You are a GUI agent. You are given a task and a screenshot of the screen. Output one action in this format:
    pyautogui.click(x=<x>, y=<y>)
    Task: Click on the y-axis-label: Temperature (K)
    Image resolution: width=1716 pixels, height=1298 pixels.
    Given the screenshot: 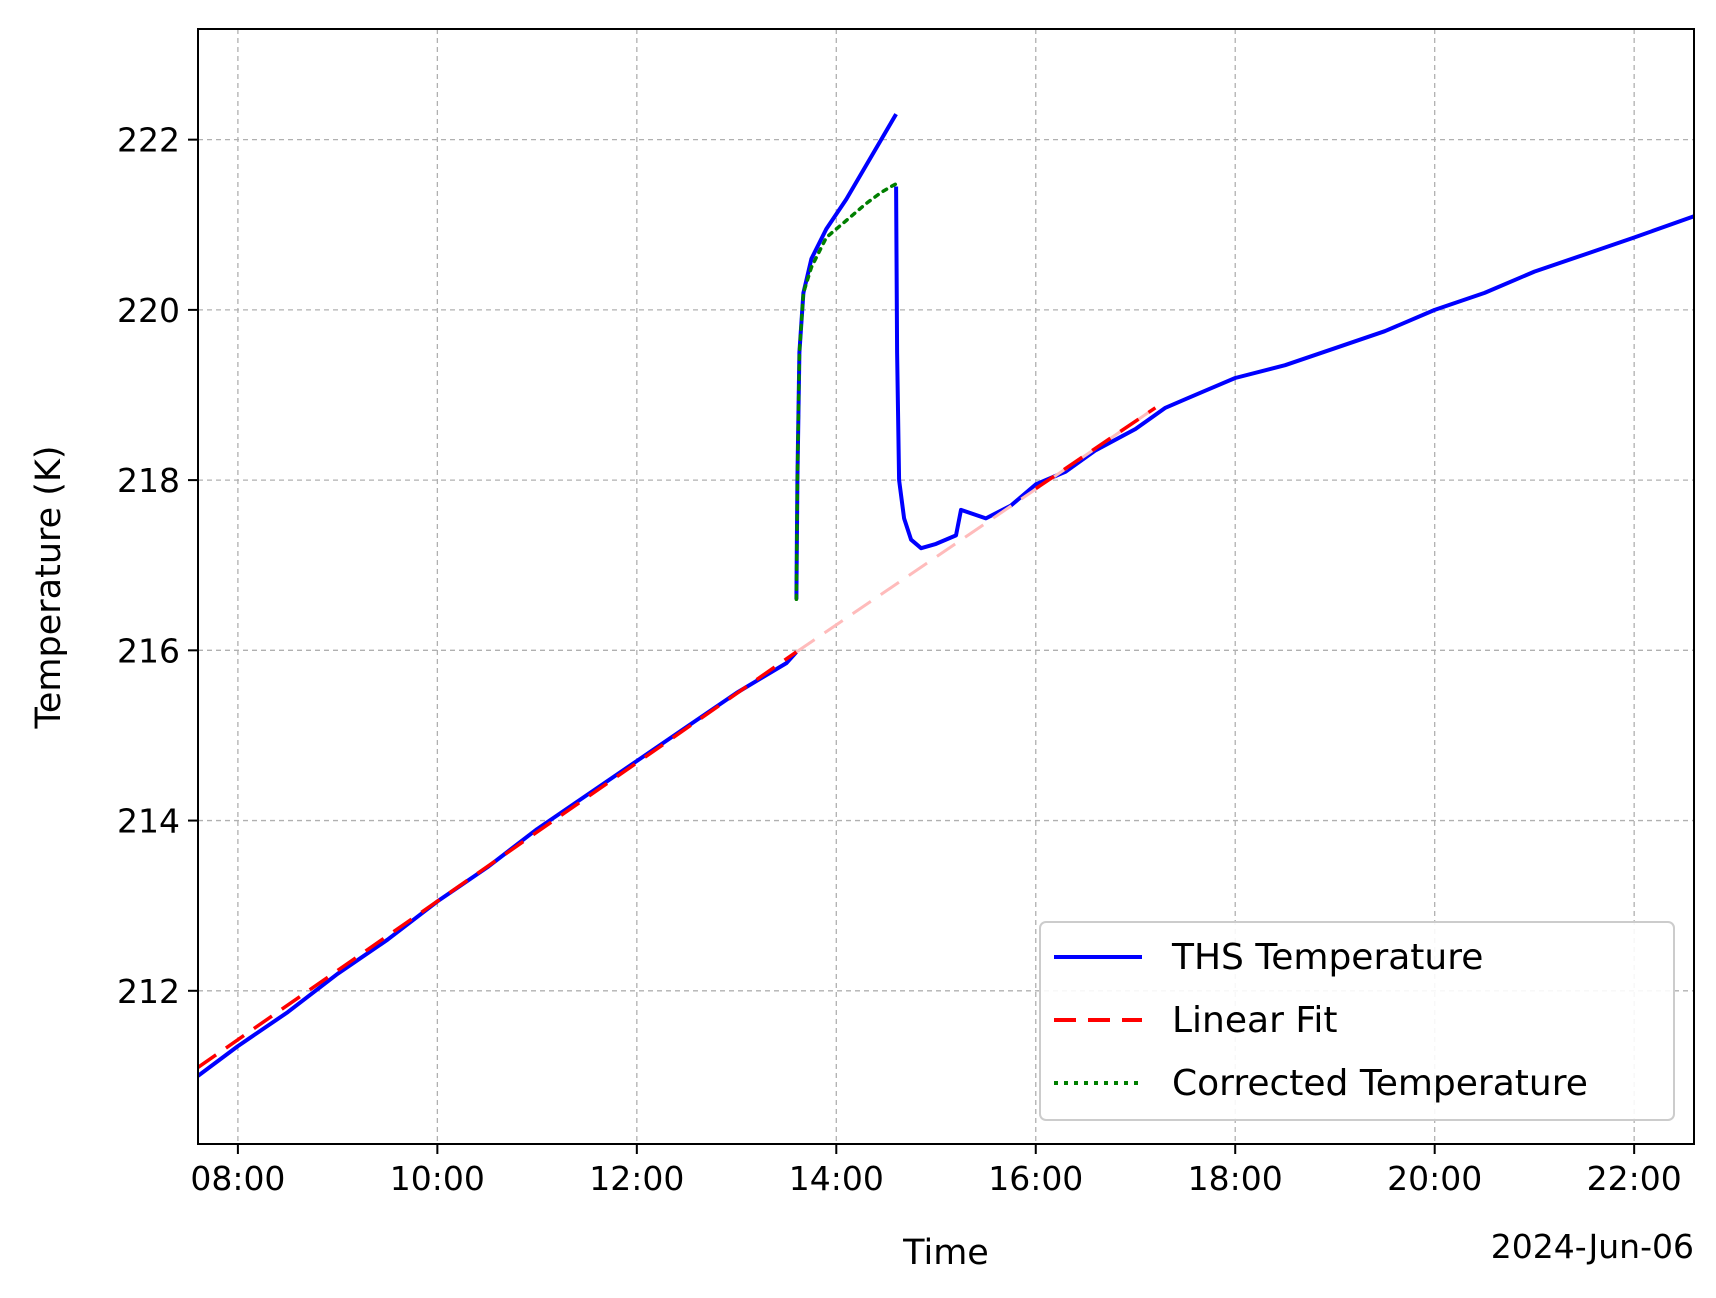 What is the action you would take?
    pyautogui.click(x=49, y=587)
    